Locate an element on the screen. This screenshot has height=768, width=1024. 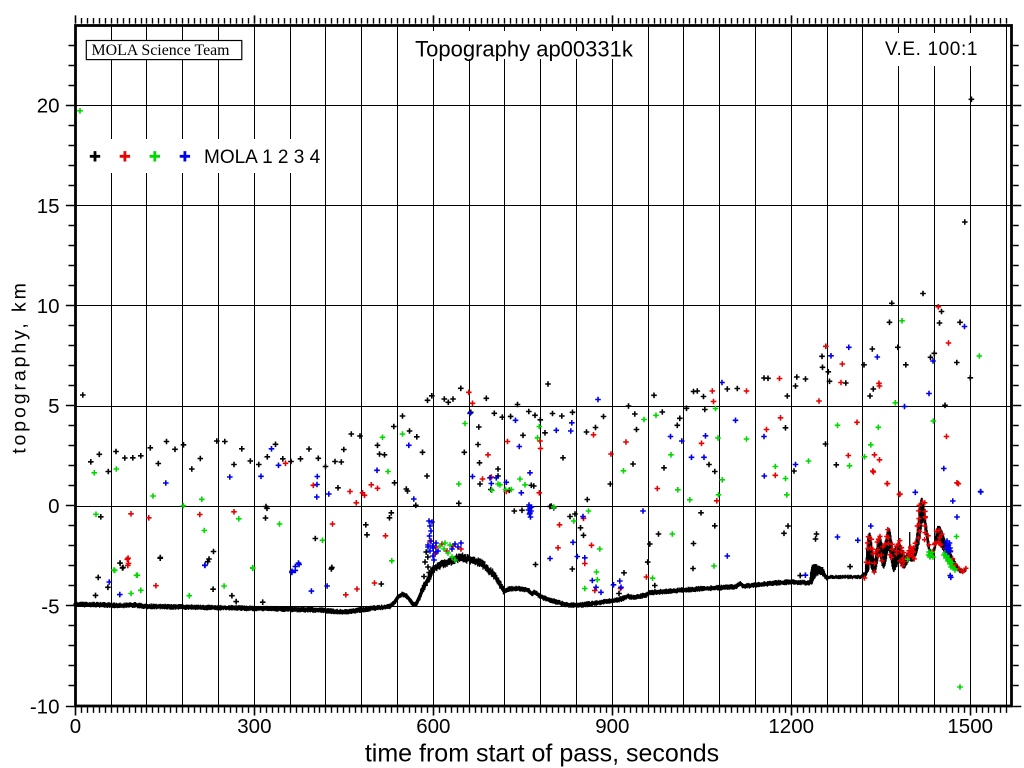
svg-text: 5 is located at coordinates (53, 406).